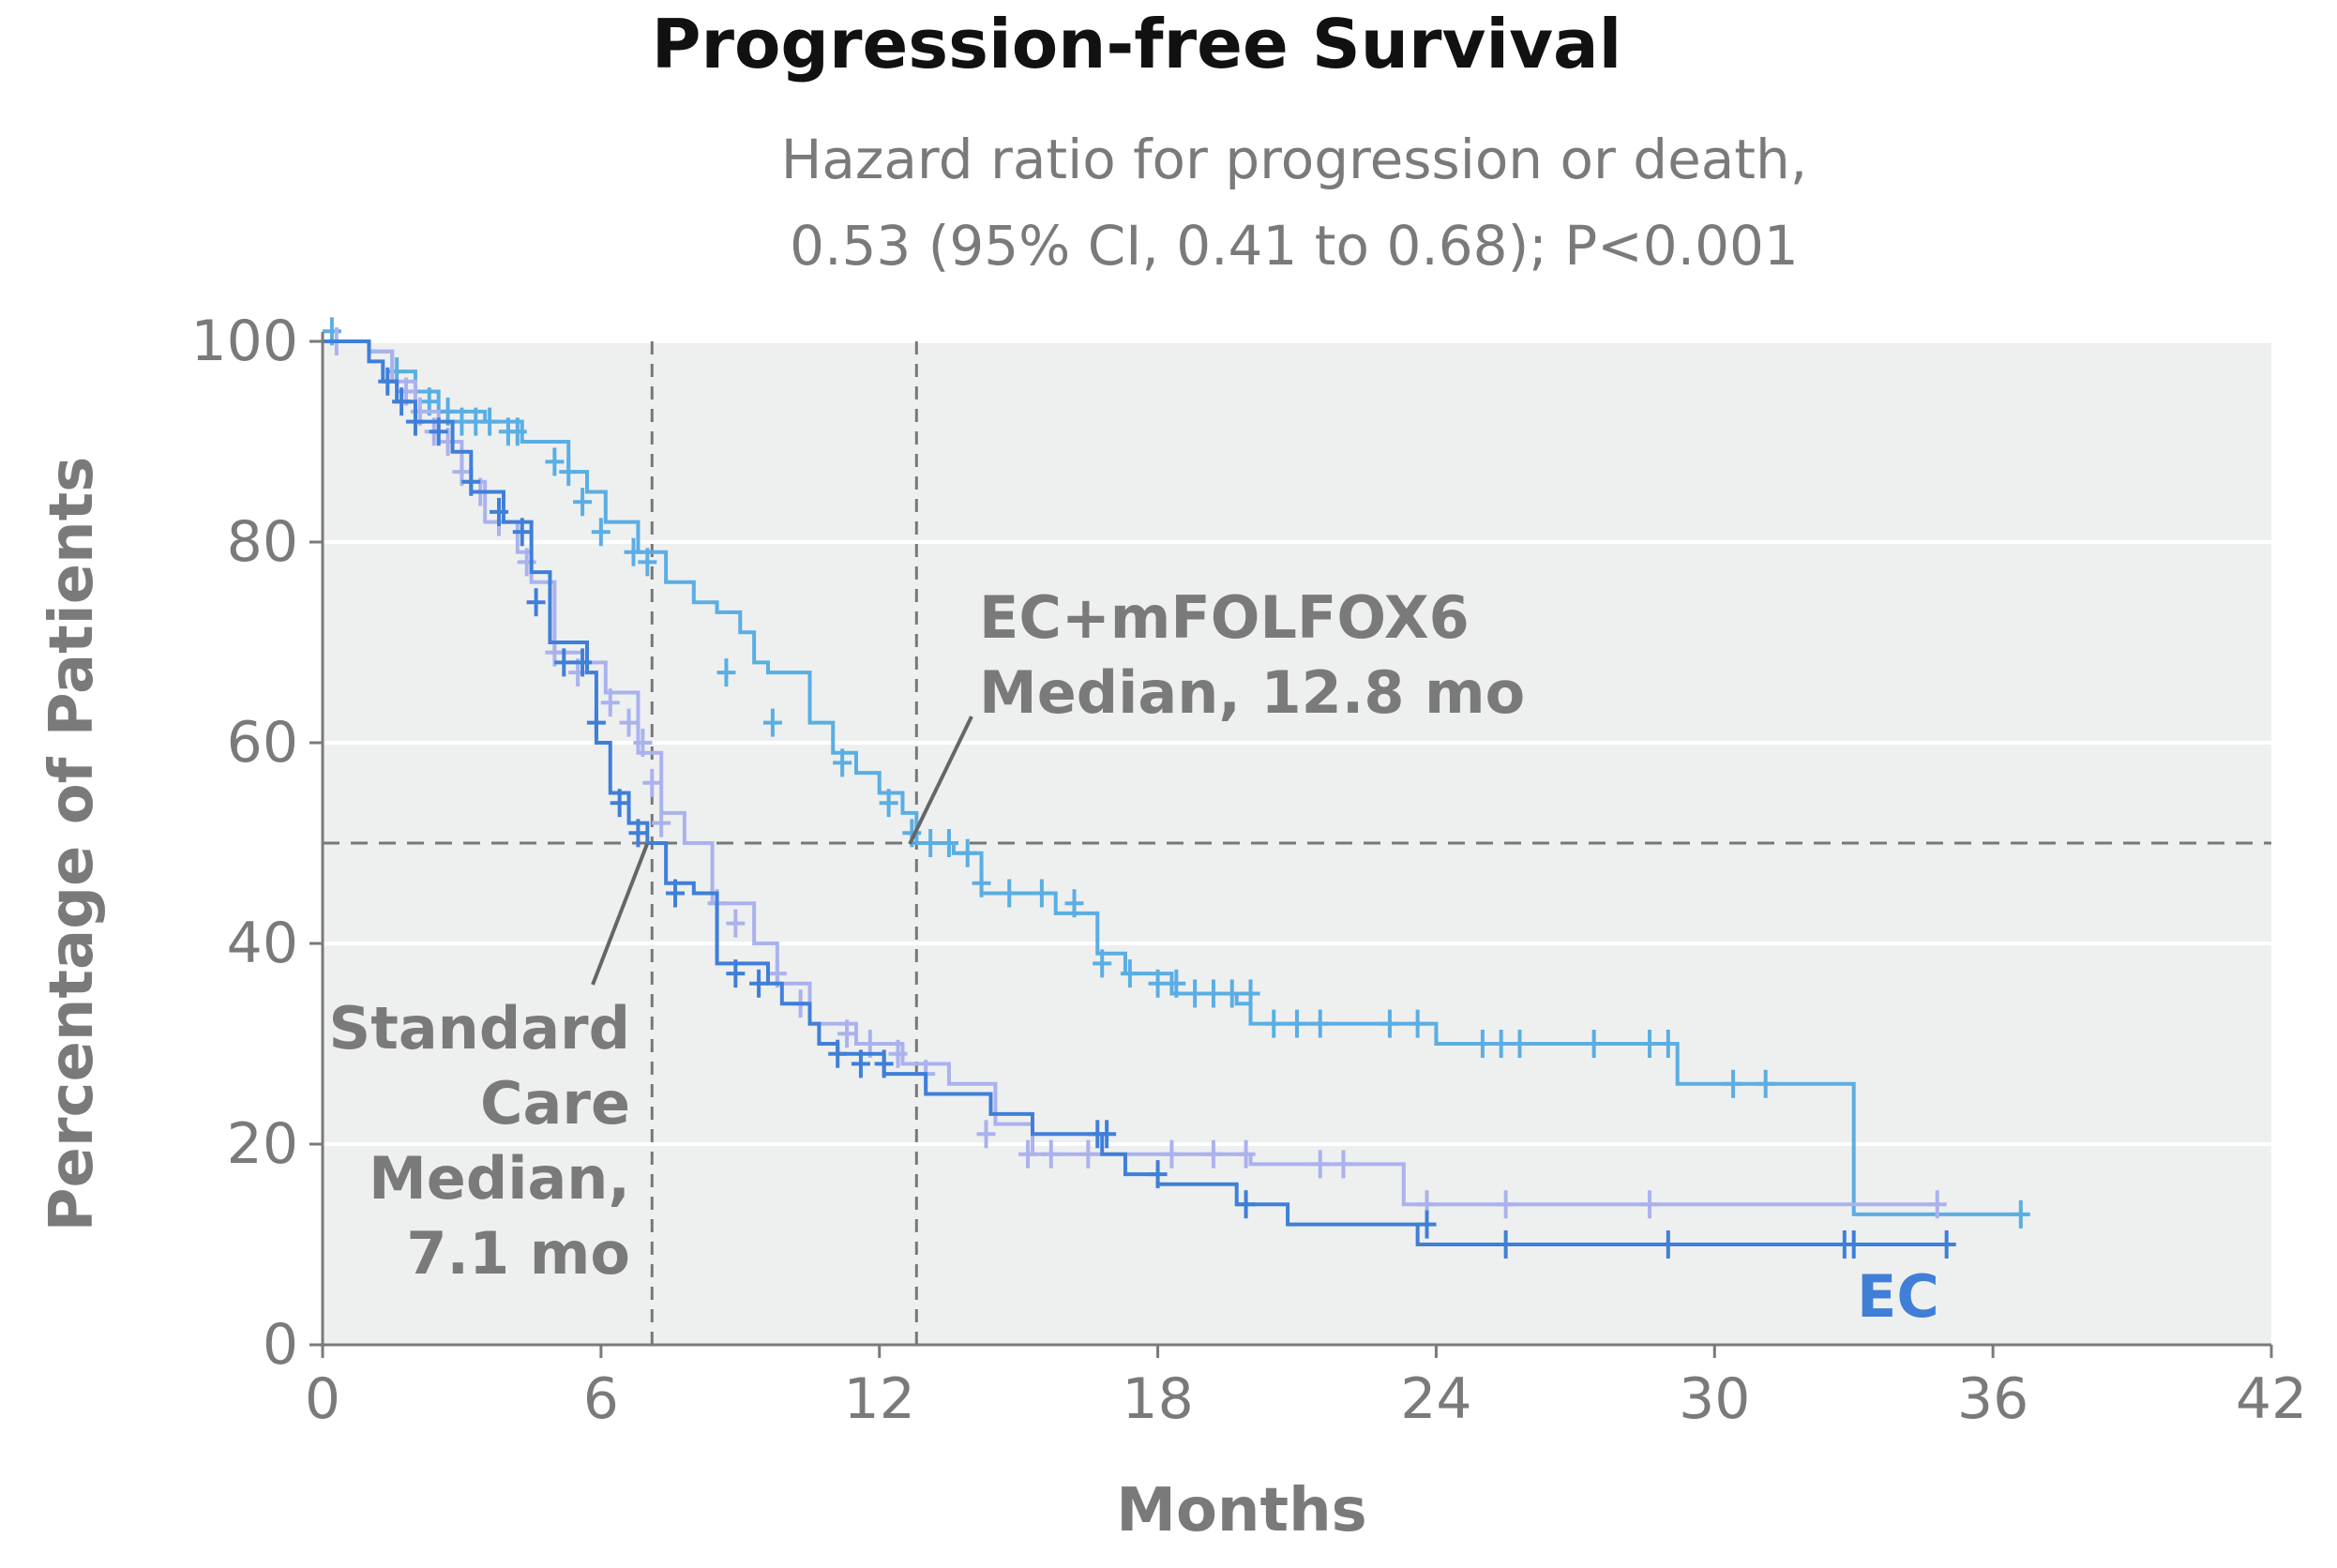 Image resolution: width=2337 pixels, height=1568 pixels. Describe the element at coordinates (262, 944) in the screenshot. I see `y-tick-label: 40` at that location.